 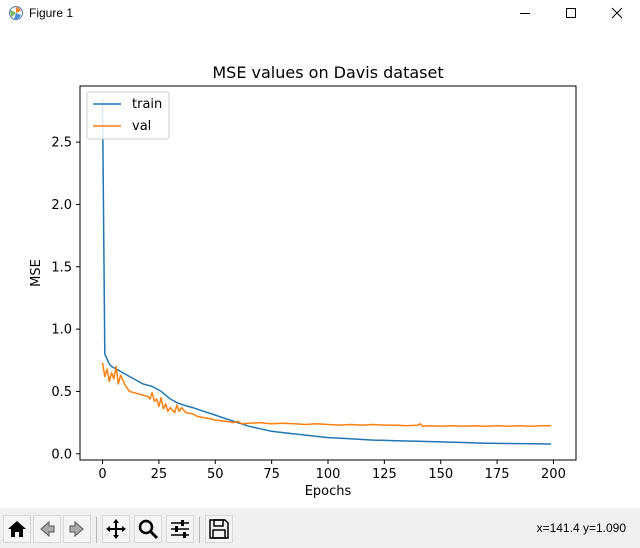 What do you see at coordinates (141, 126) in the screenshot?
I see `legend-val-label: val` at bounding box center [141, 126].